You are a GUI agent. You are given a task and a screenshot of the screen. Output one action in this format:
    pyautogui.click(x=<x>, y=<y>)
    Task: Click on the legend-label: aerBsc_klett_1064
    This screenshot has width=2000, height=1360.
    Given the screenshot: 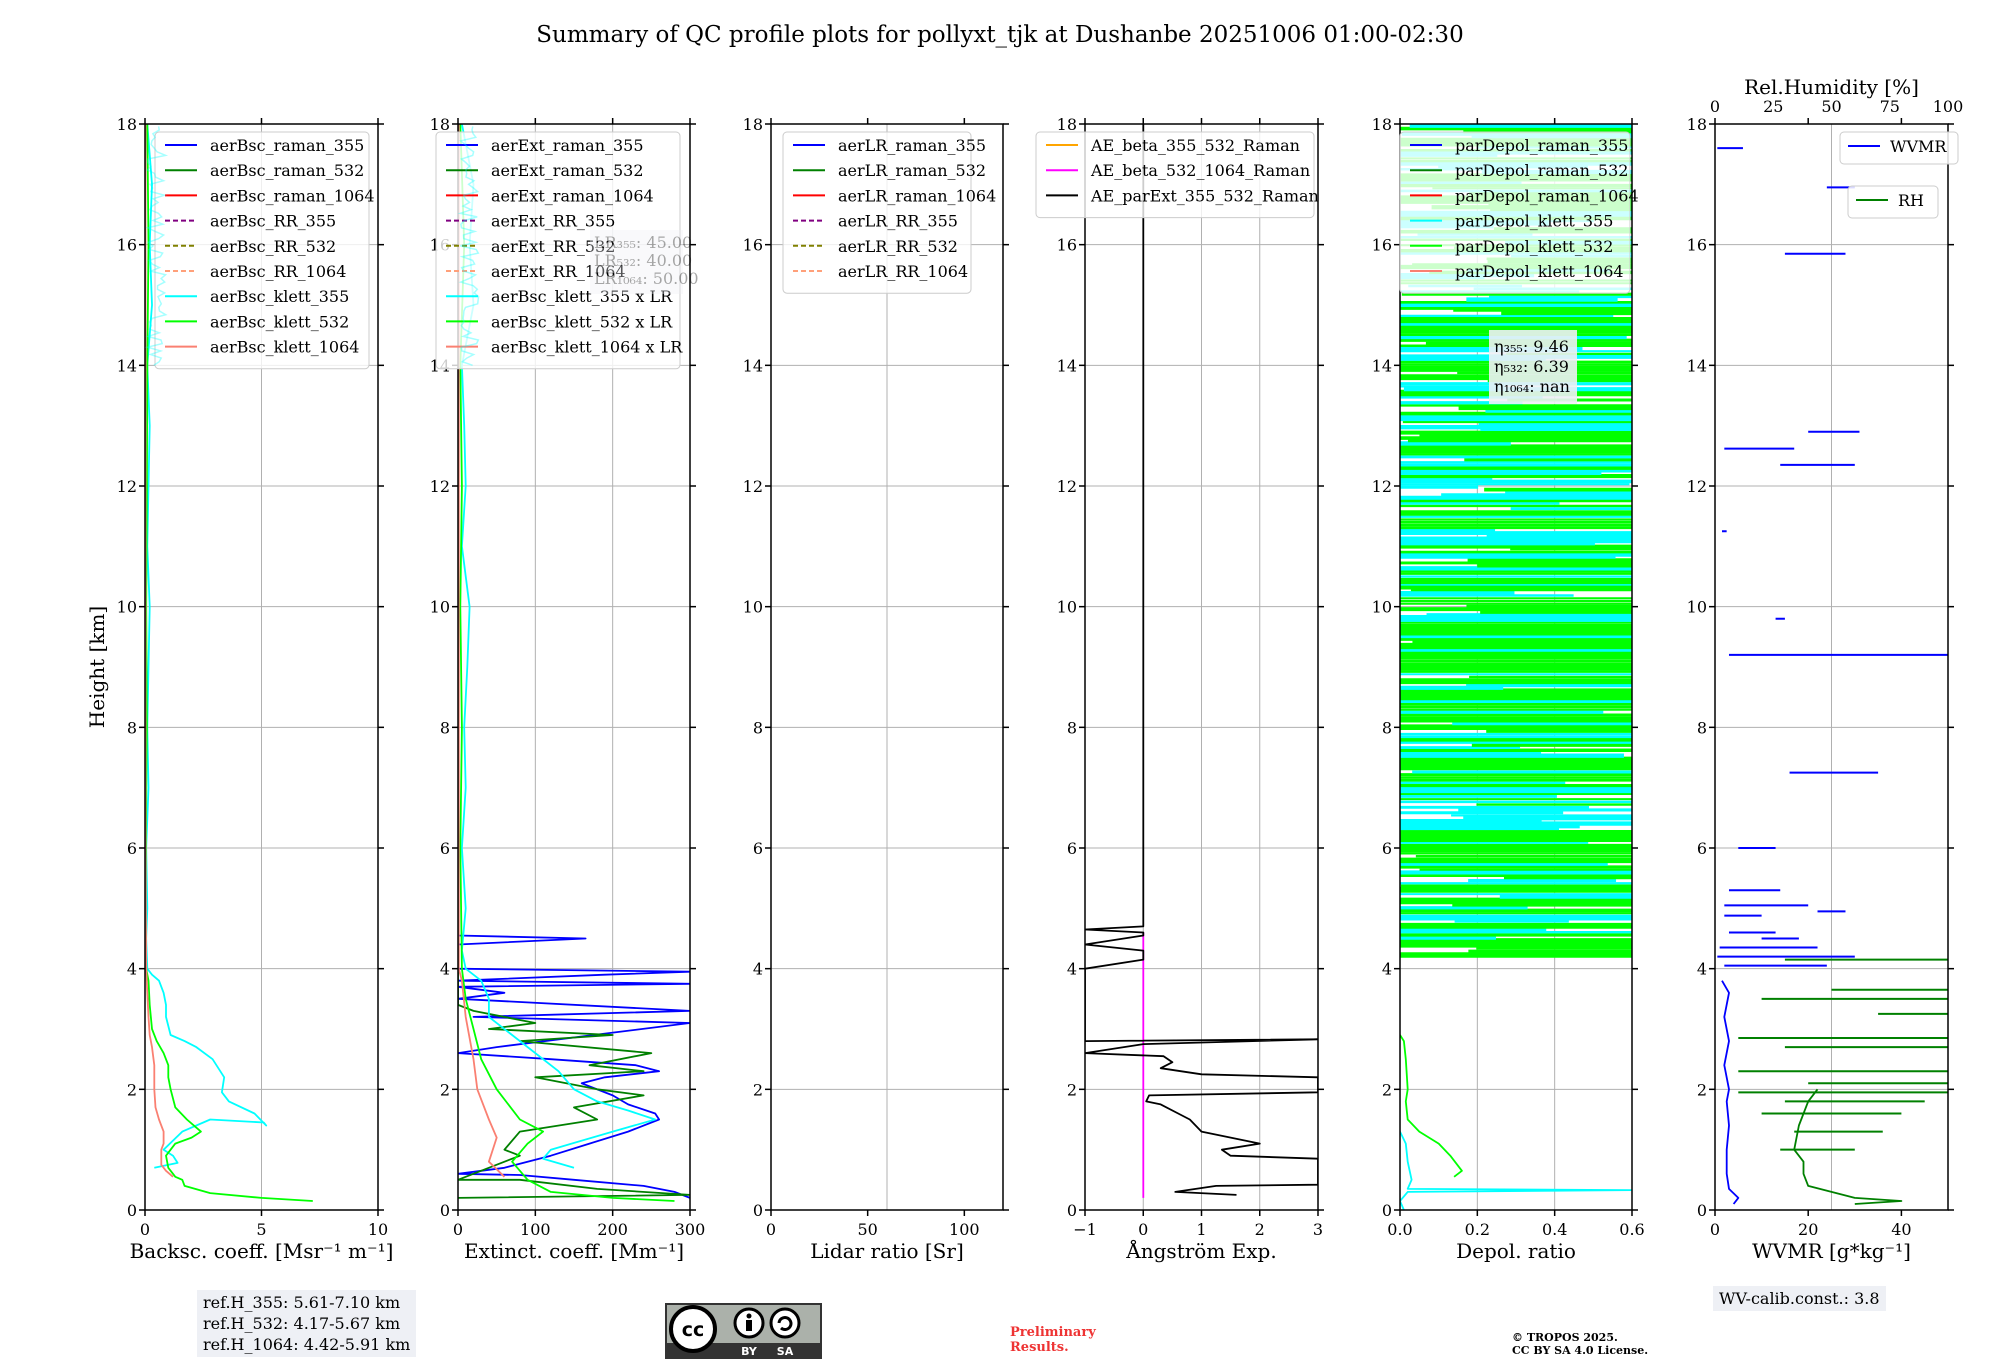 What is the action you would take?
    pyautogui.click(x=284, y=347)
    